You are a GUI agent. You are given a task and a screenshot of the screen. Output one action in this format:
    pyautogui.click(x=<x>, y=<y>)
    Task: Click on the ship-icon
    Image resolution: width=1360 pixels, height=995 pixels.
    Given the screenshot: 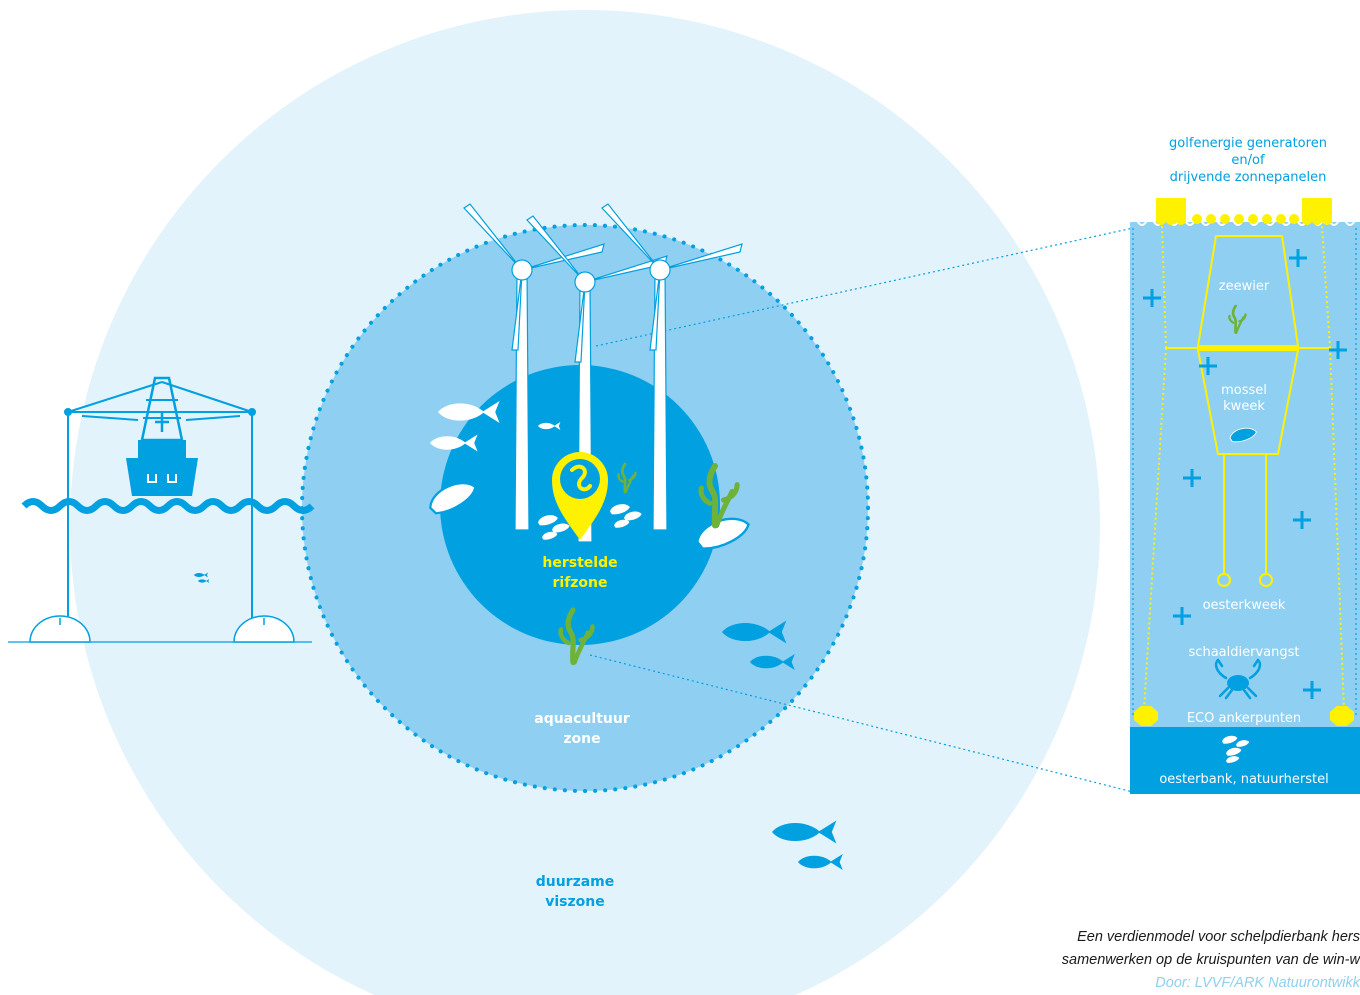 What is the action you would take?
    pyautogui.click(x=160, y=500)
    